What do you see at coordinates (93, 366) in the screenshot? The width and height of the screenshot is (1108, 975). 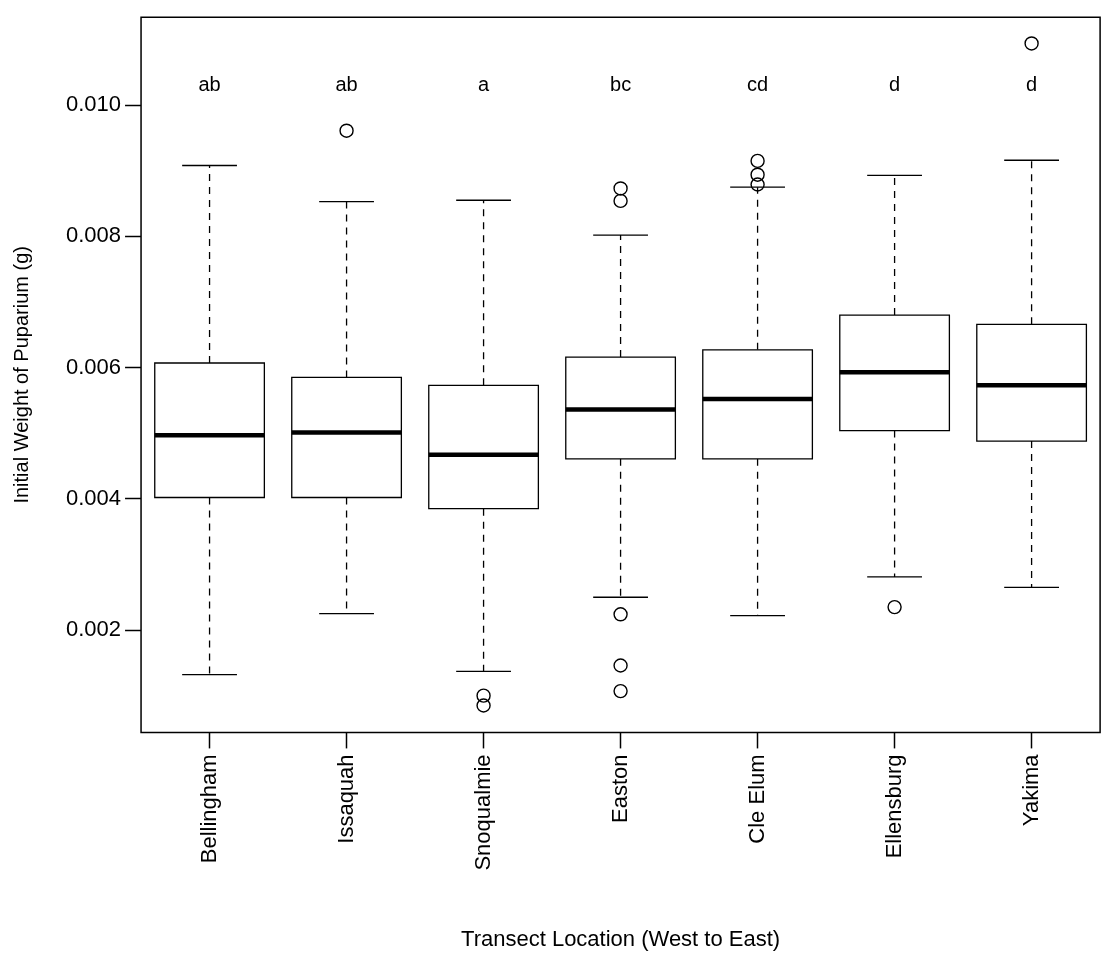 I see `y-tick-label: 0.006` at bounding box center [93, 366].